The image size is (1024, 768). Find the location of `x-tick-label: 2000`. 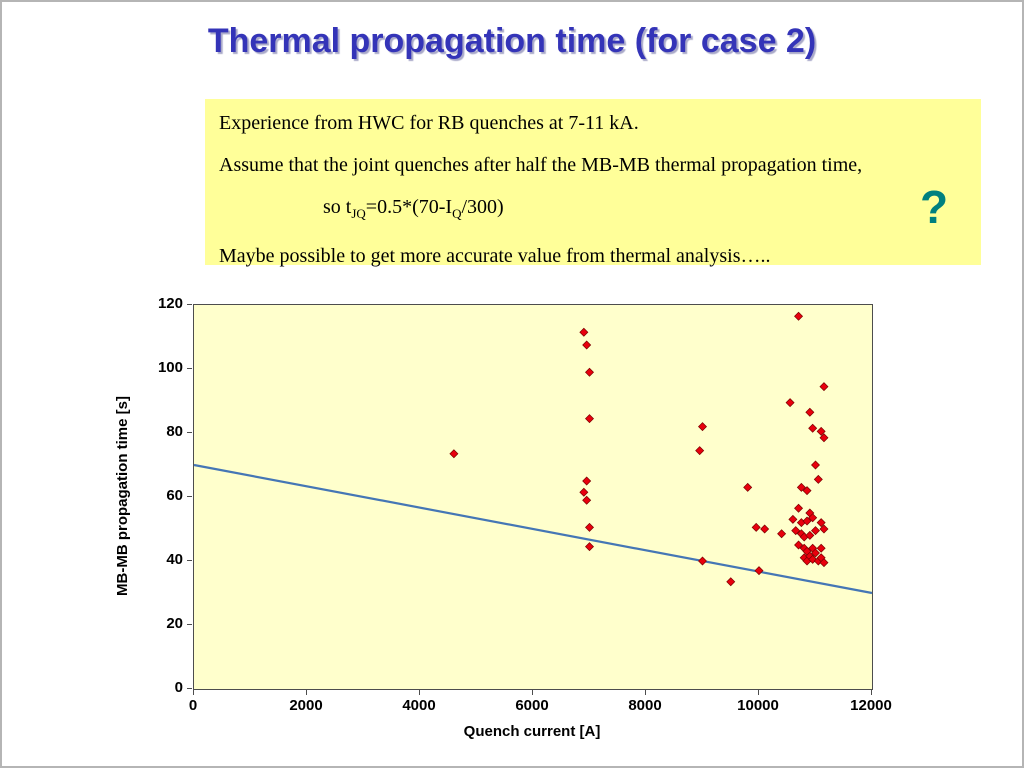

x-tick-label: 2000 is located at coordinates (306, 705).